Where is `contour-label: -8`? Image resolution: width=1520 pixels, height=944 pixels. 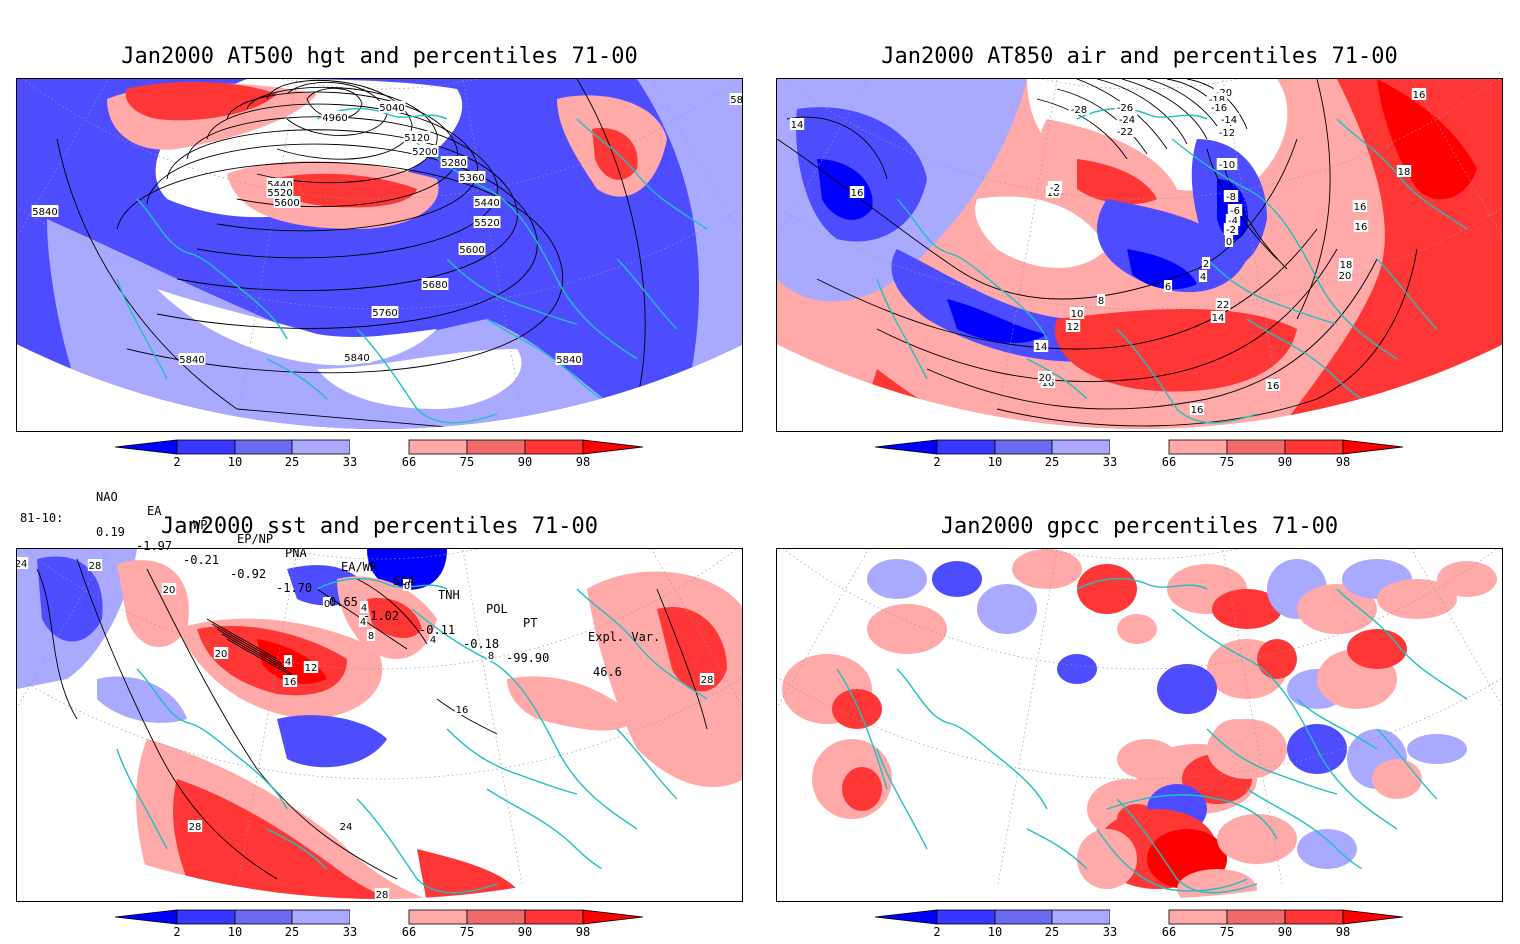 contour-label: -8 is located at coordinates (1231, 197).